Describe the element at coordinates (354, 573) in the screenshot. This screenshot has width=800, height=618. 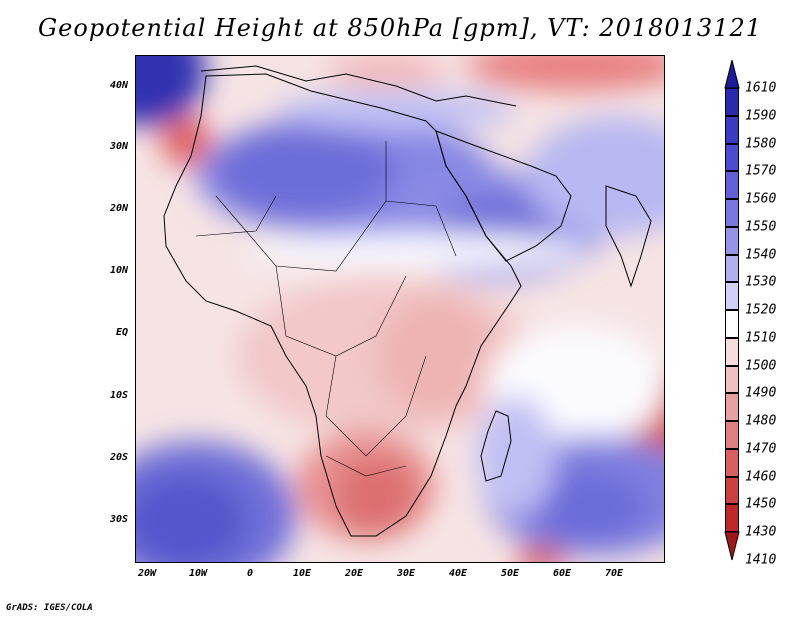
I see `lon-label-20e: 20E` at that location.